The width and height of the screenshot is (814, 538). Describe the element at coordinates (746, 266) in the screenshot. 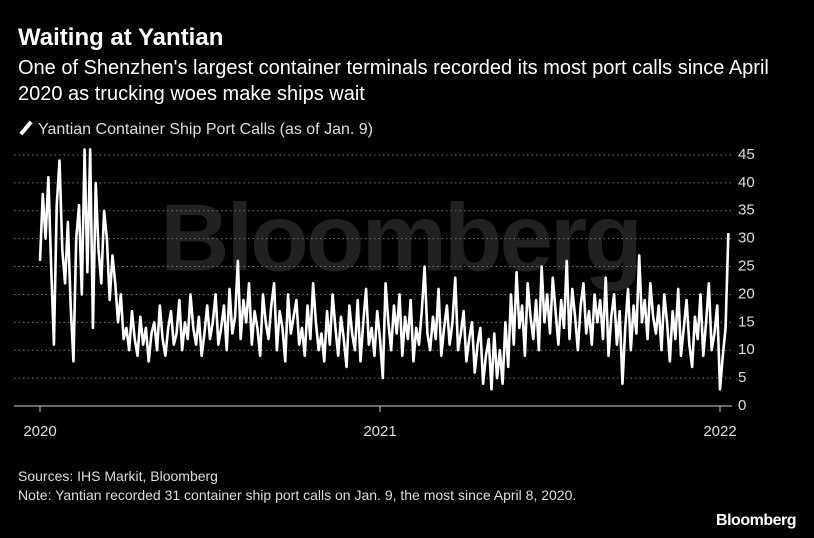

I see `y-tick-label: 25` at that location.